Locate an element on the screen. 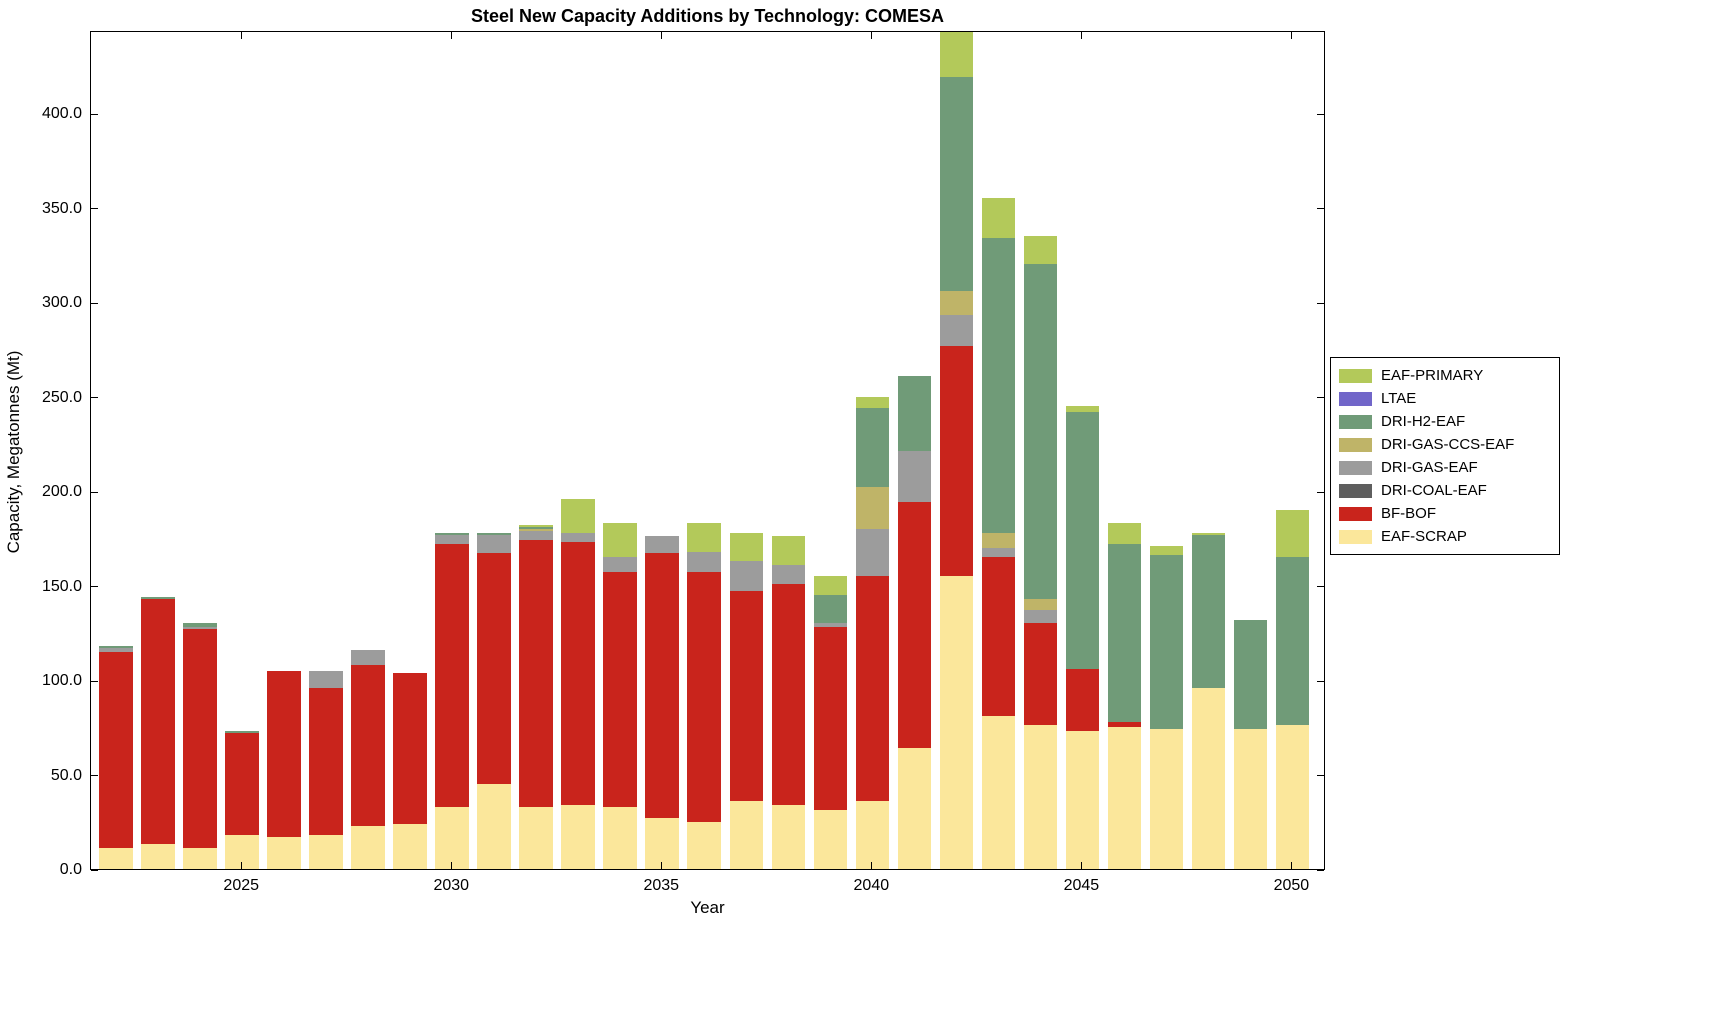 The height and width of the screenshot is (1021, 1720). bar-year-2042 is located at coordinates (956, 450).